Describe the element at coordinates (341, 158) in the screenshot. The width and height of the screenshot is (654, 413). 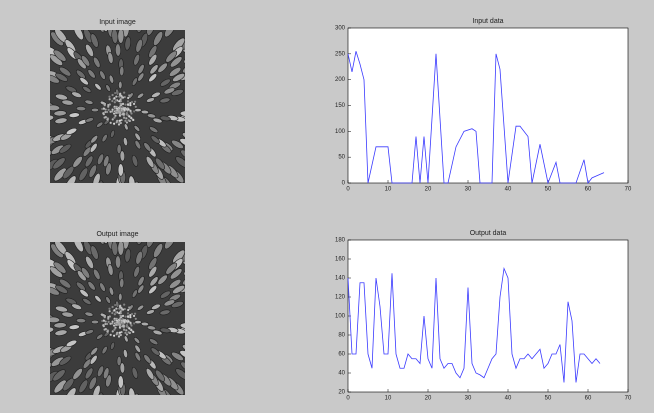
I see `y-tick-label: 50` at that location.